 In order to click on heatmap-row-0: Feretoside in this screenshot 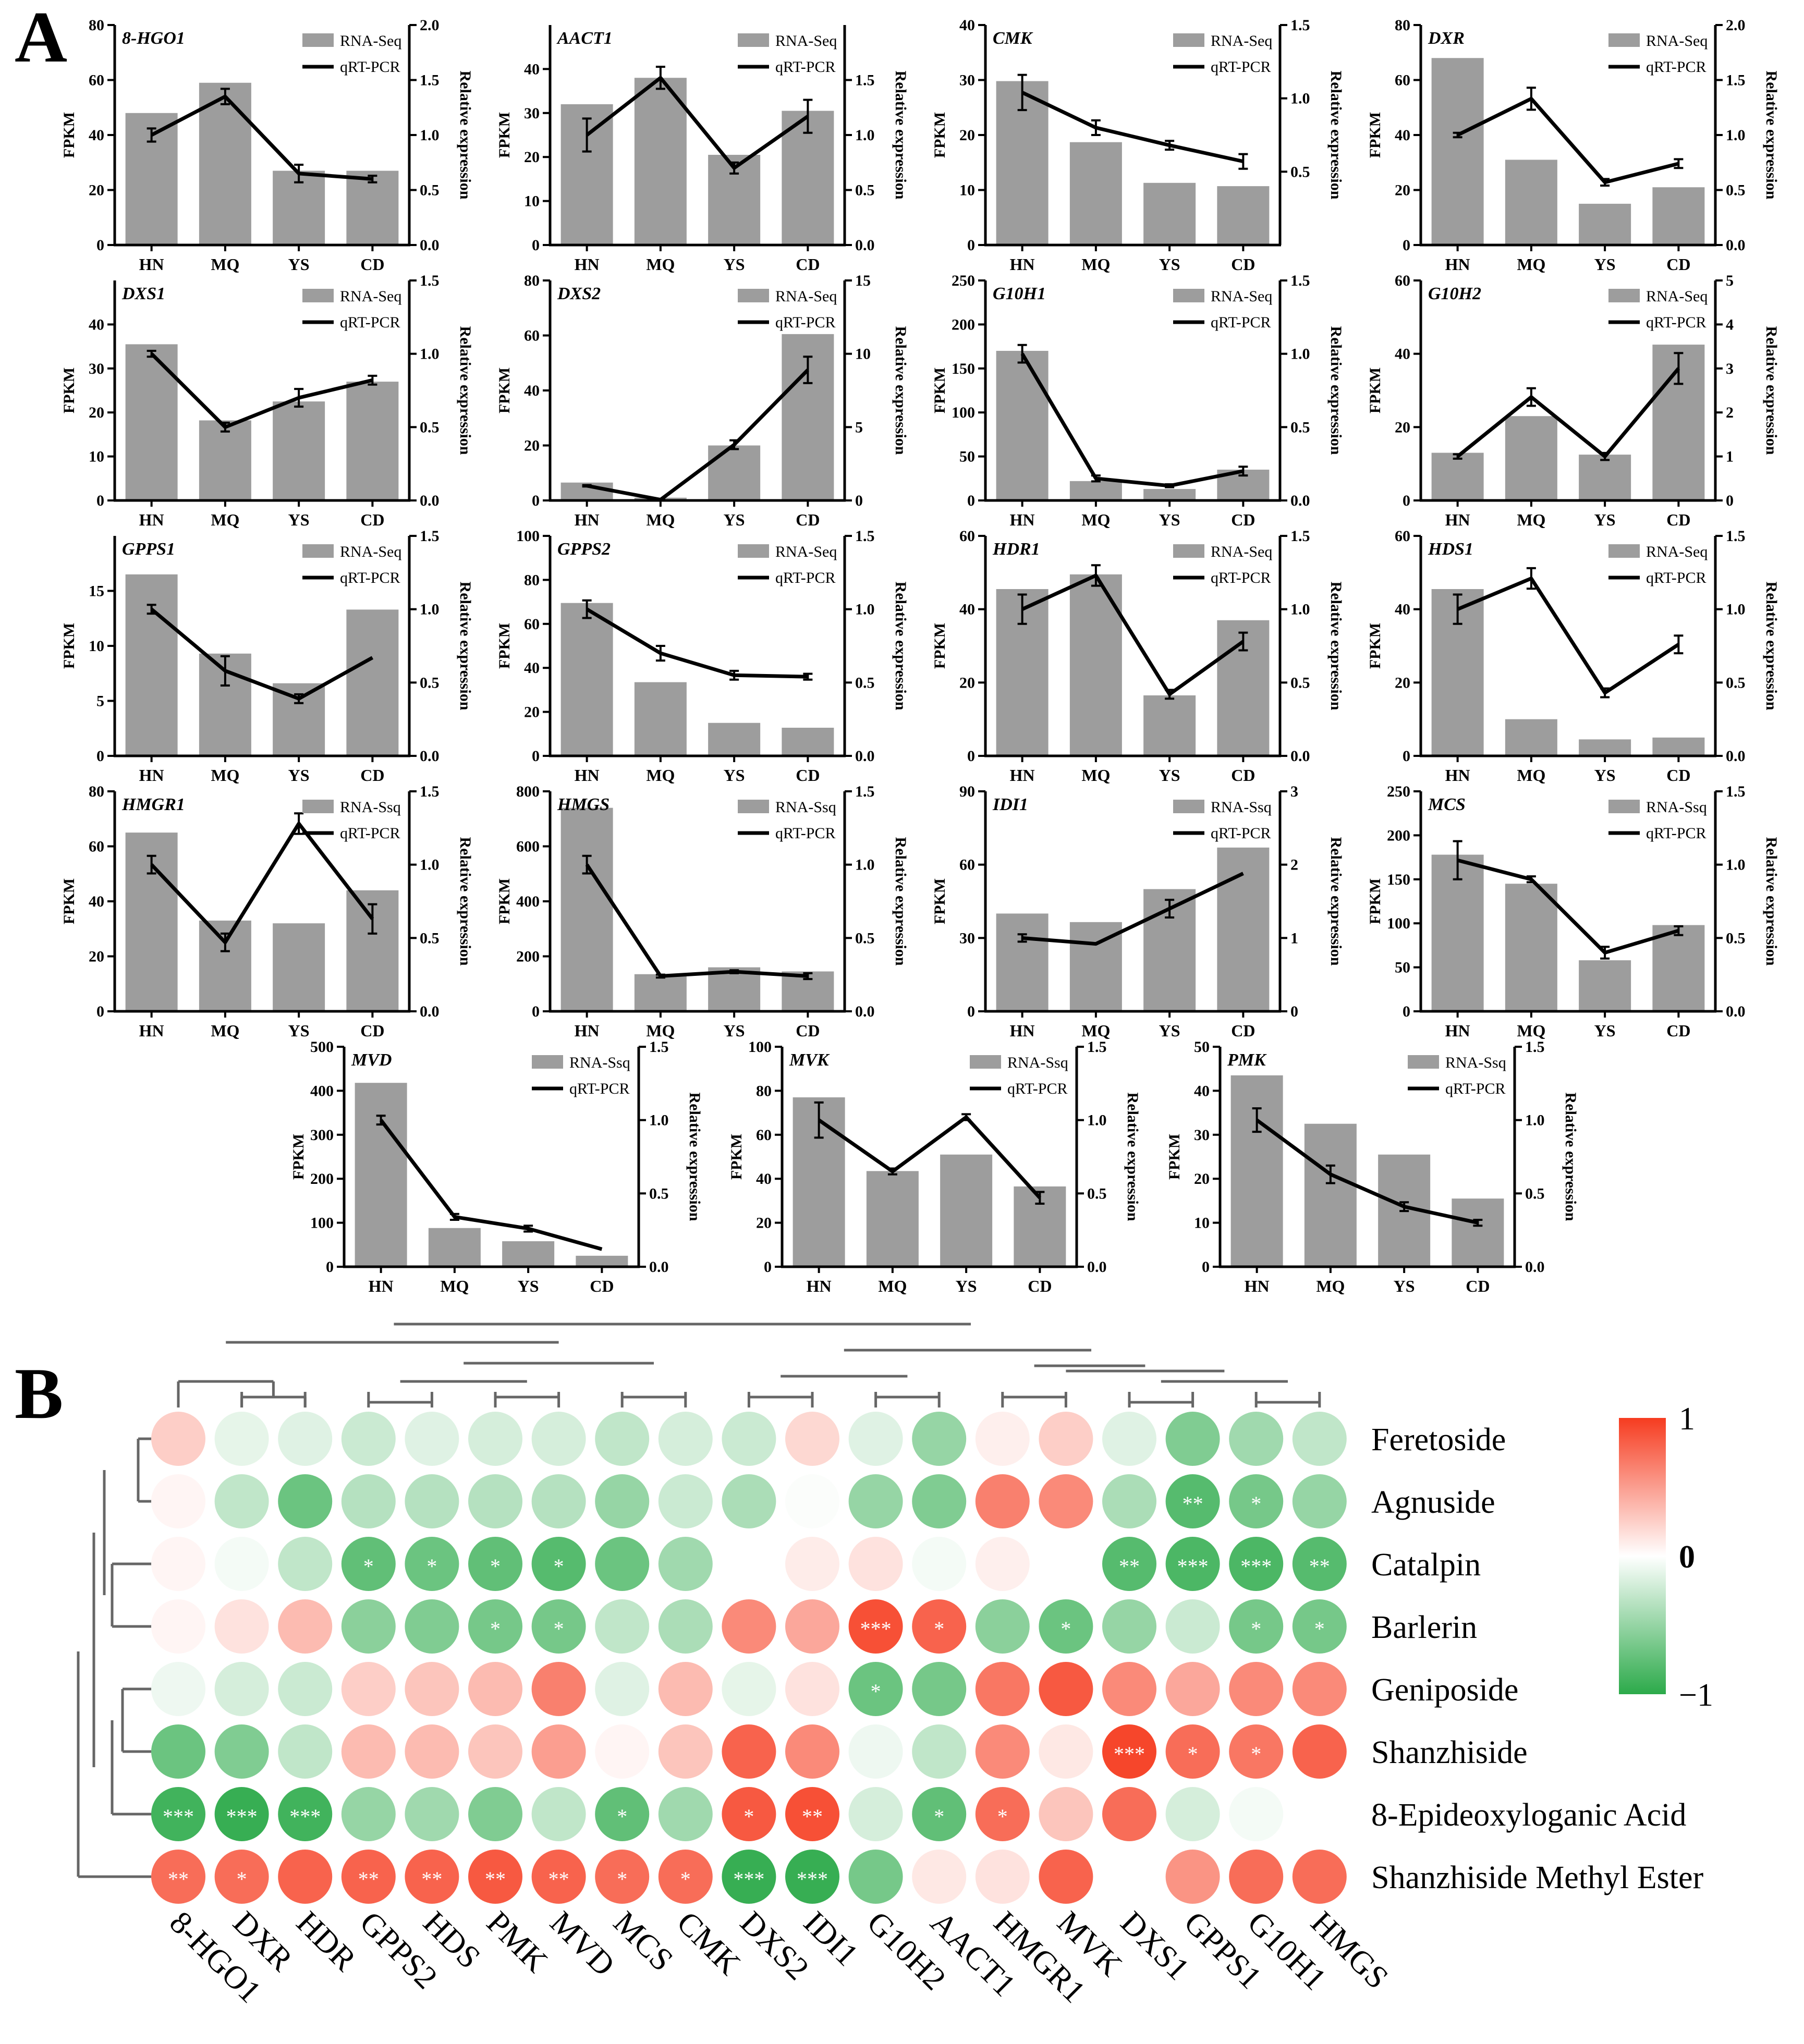, I will do `click(828, 1439)`.